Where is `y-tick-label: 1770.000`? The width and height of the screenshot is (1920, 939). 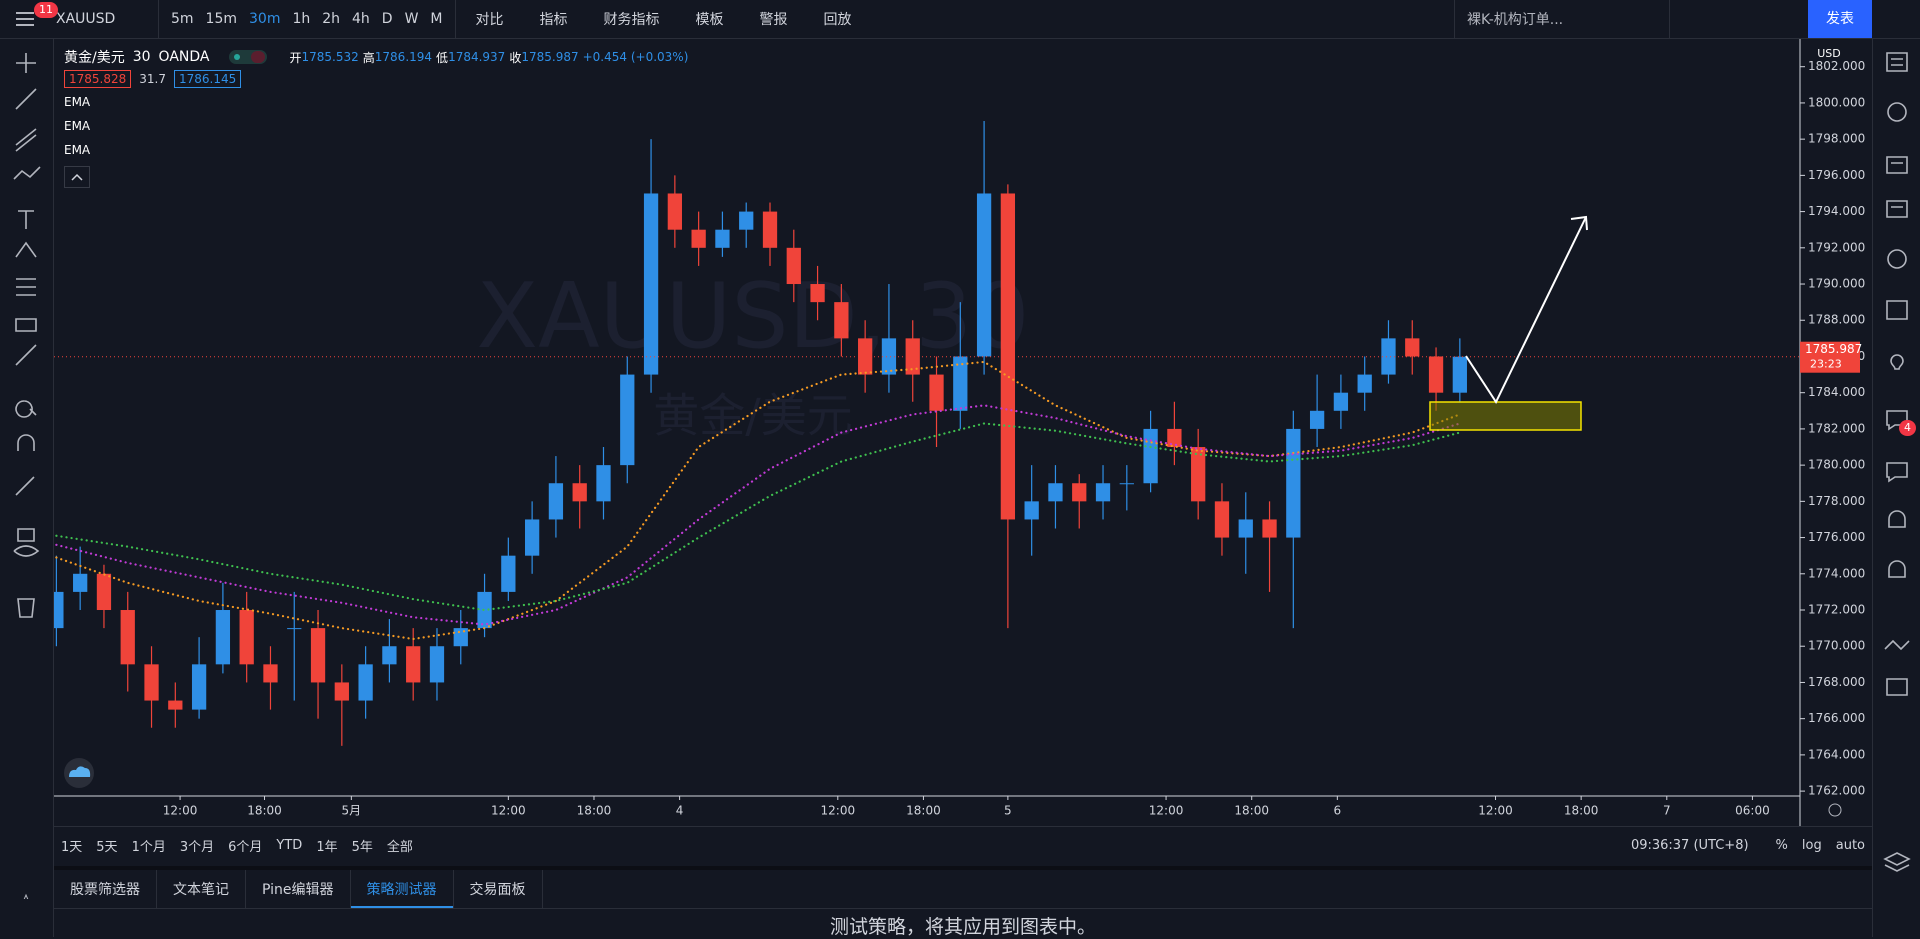
y-tick-label: 1770.000 is located at coordinates (1836, 646).